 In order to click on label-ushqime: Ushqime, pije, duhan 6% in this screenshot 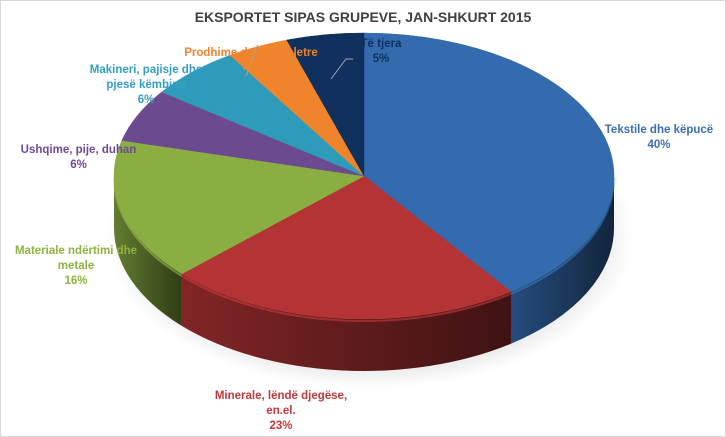, I will do `click(78, 157)`.